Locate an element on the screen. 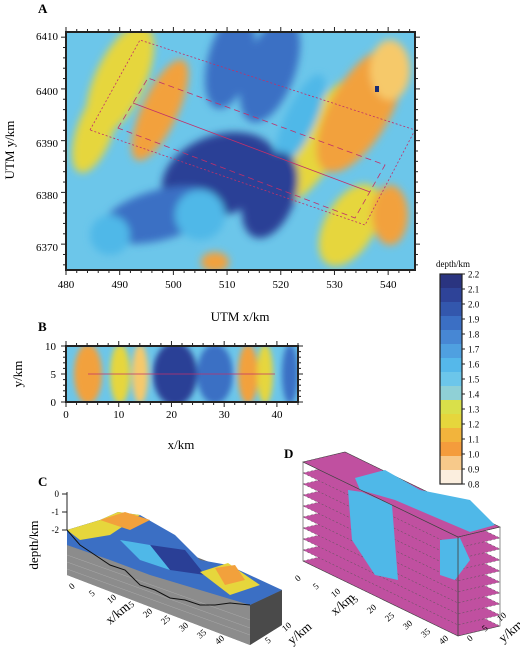 The width and height of the screenshot is (520, 647). panel-c-ztick: 0 is located at coordinates (57, 494).